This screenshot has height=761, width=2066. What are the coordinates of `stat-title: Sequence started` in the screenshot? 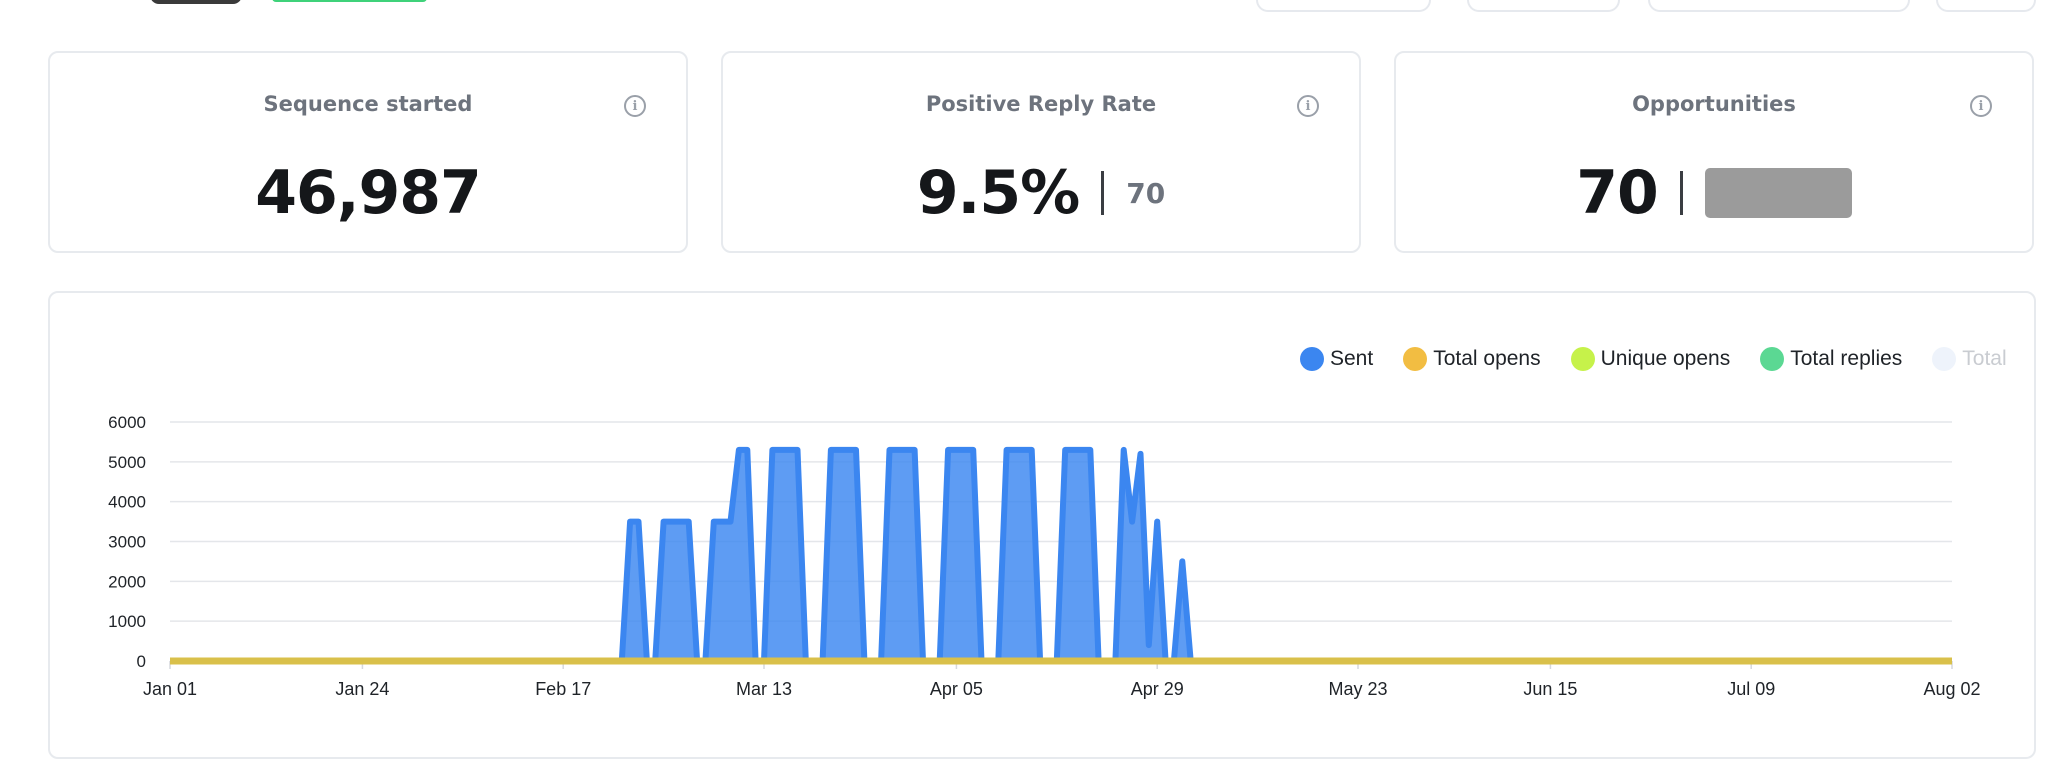 It's located at (368, 104).